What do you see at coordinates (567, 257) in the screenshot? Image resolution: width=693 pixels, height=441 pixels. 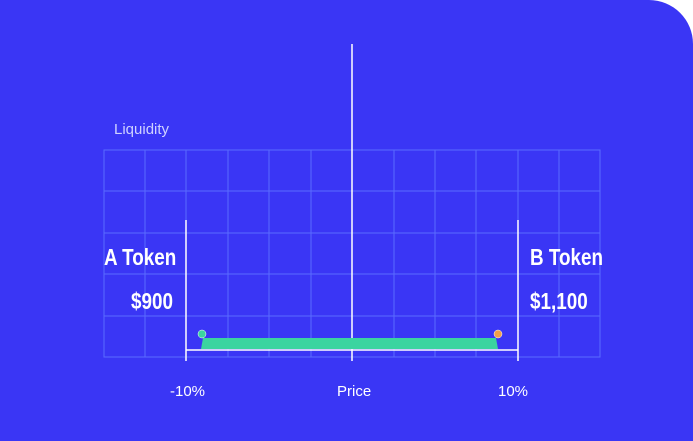 I see `token-b-name: B Token` at bounding box center [567, 257].